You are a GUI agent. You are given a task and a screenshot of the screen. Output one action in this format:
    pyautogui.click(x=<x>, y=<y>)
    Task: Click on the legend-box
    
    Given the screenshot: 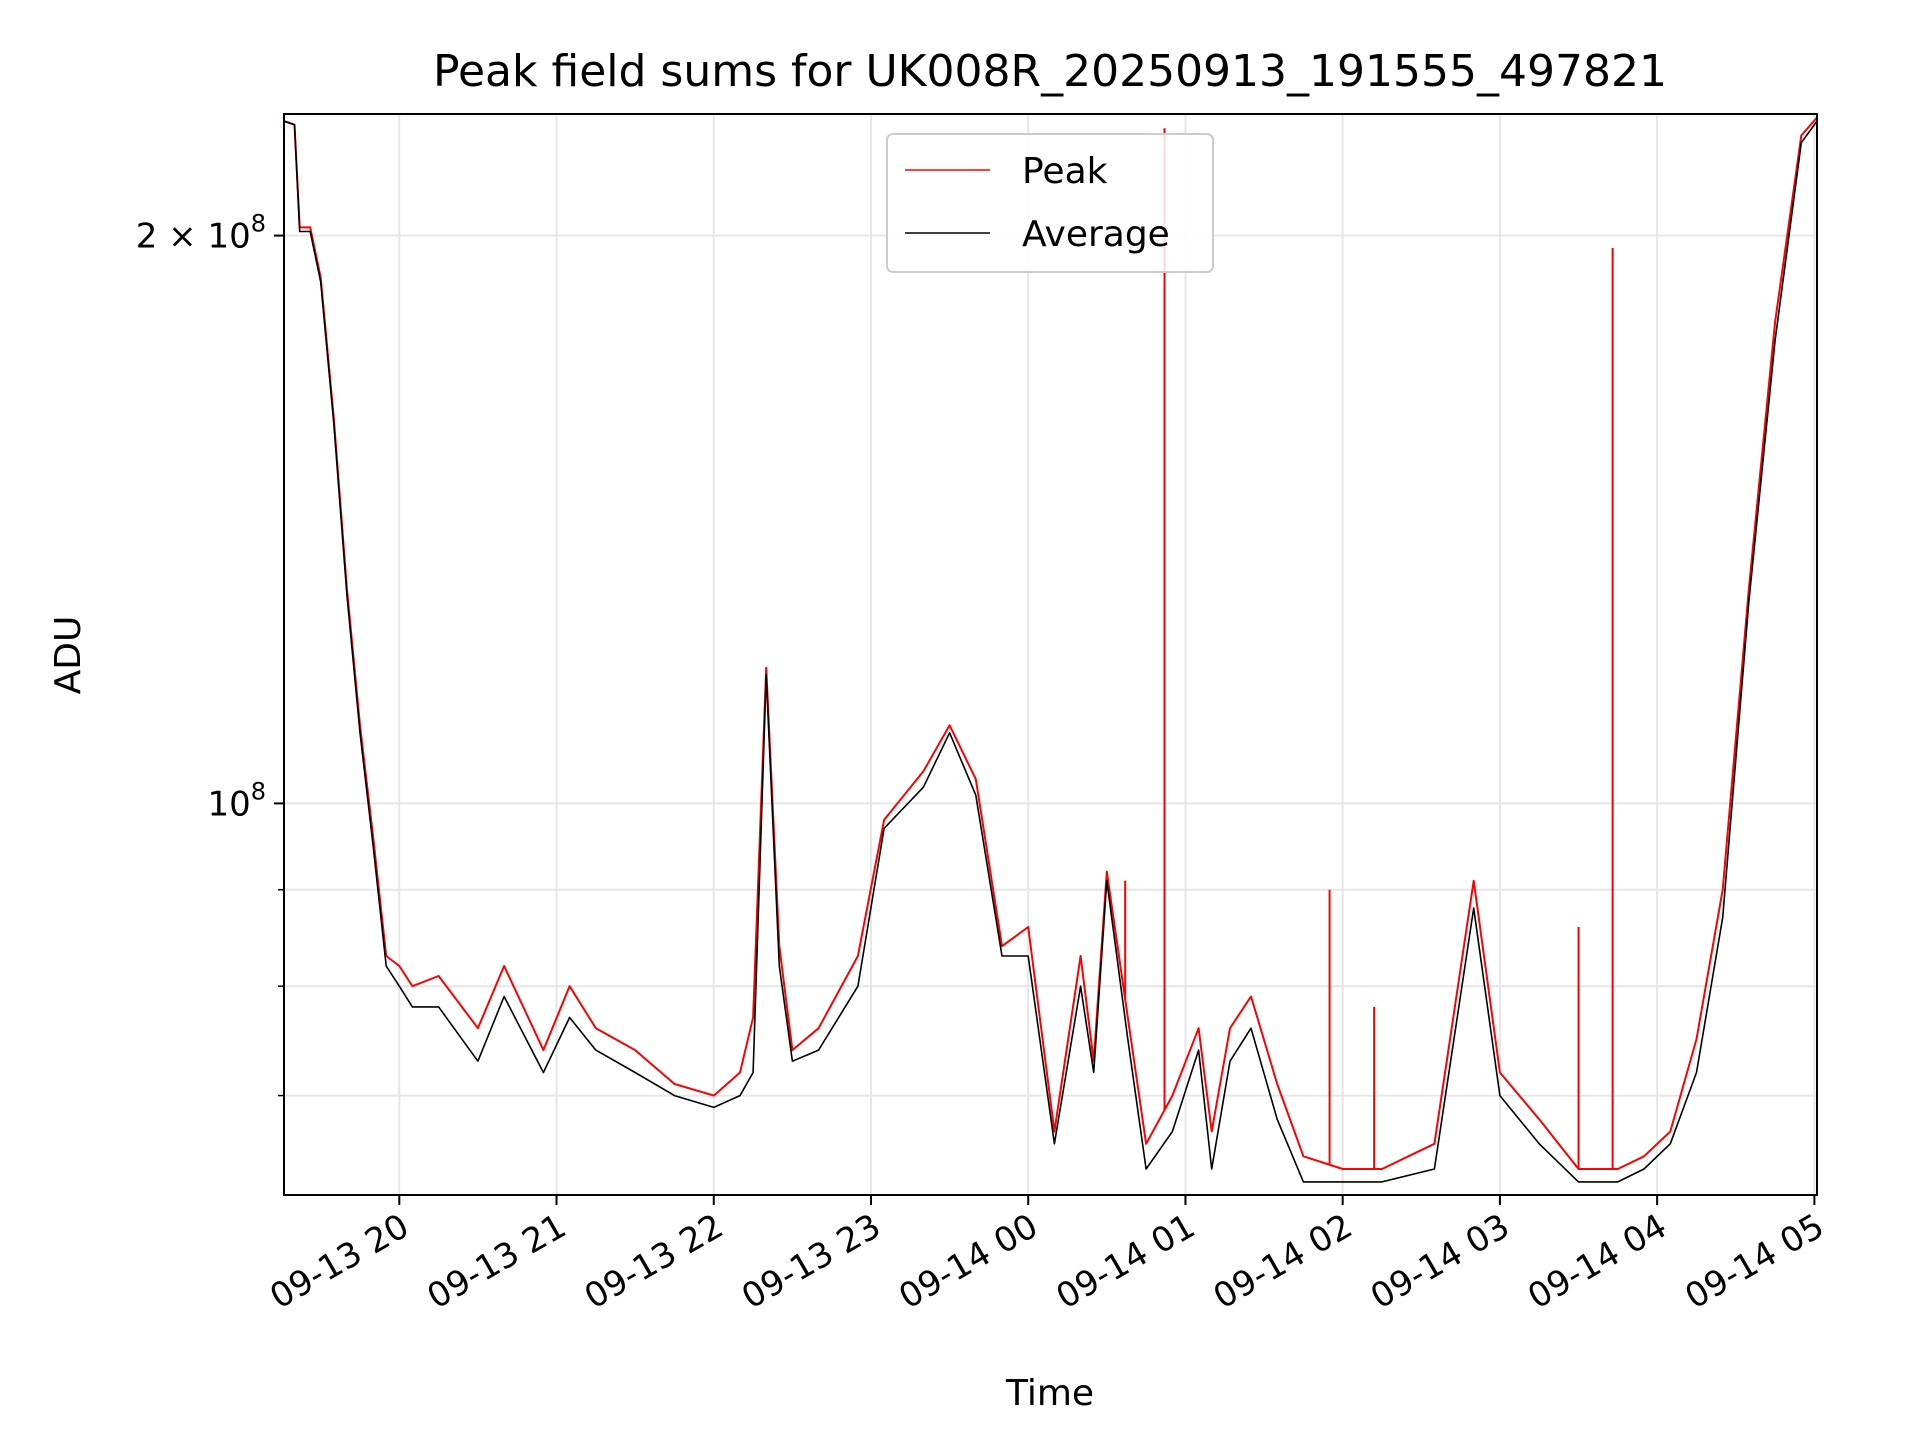 What is the action you would take?
    pyautogui.click(x=1050, y=203)
    